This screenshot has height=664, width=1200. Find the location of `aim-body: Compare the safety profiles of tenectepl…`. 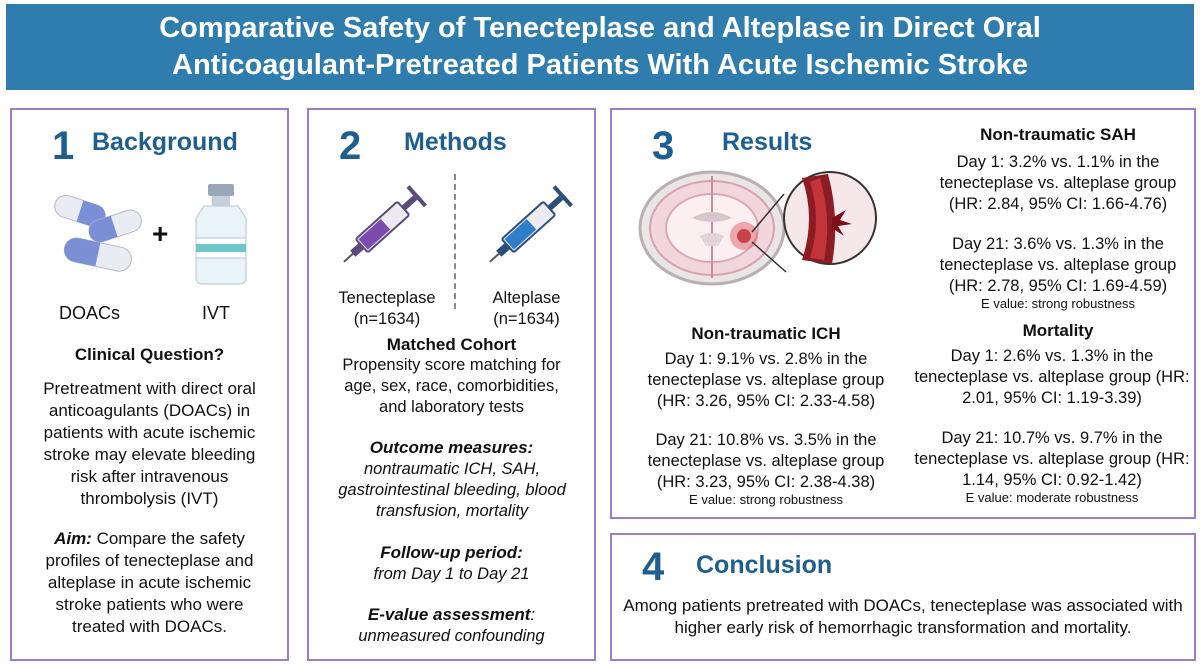

aim-body: Compare the safety profiles of tenectepl… is located at coordinates (149, 582).